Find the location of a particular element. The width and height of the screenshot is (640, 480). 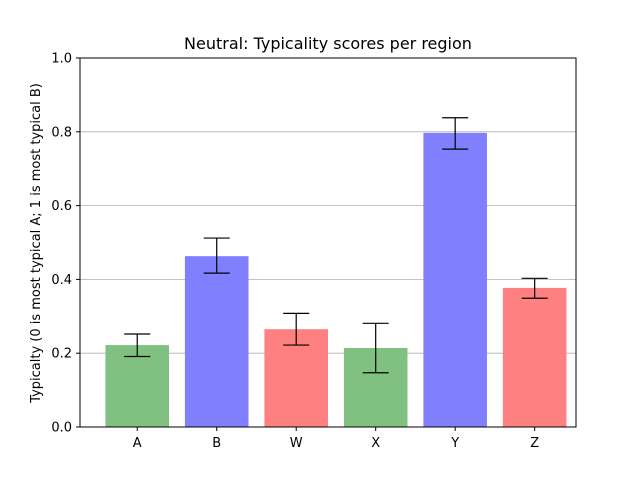

x-tick-label-W: W is located at coordinates (296, 443).